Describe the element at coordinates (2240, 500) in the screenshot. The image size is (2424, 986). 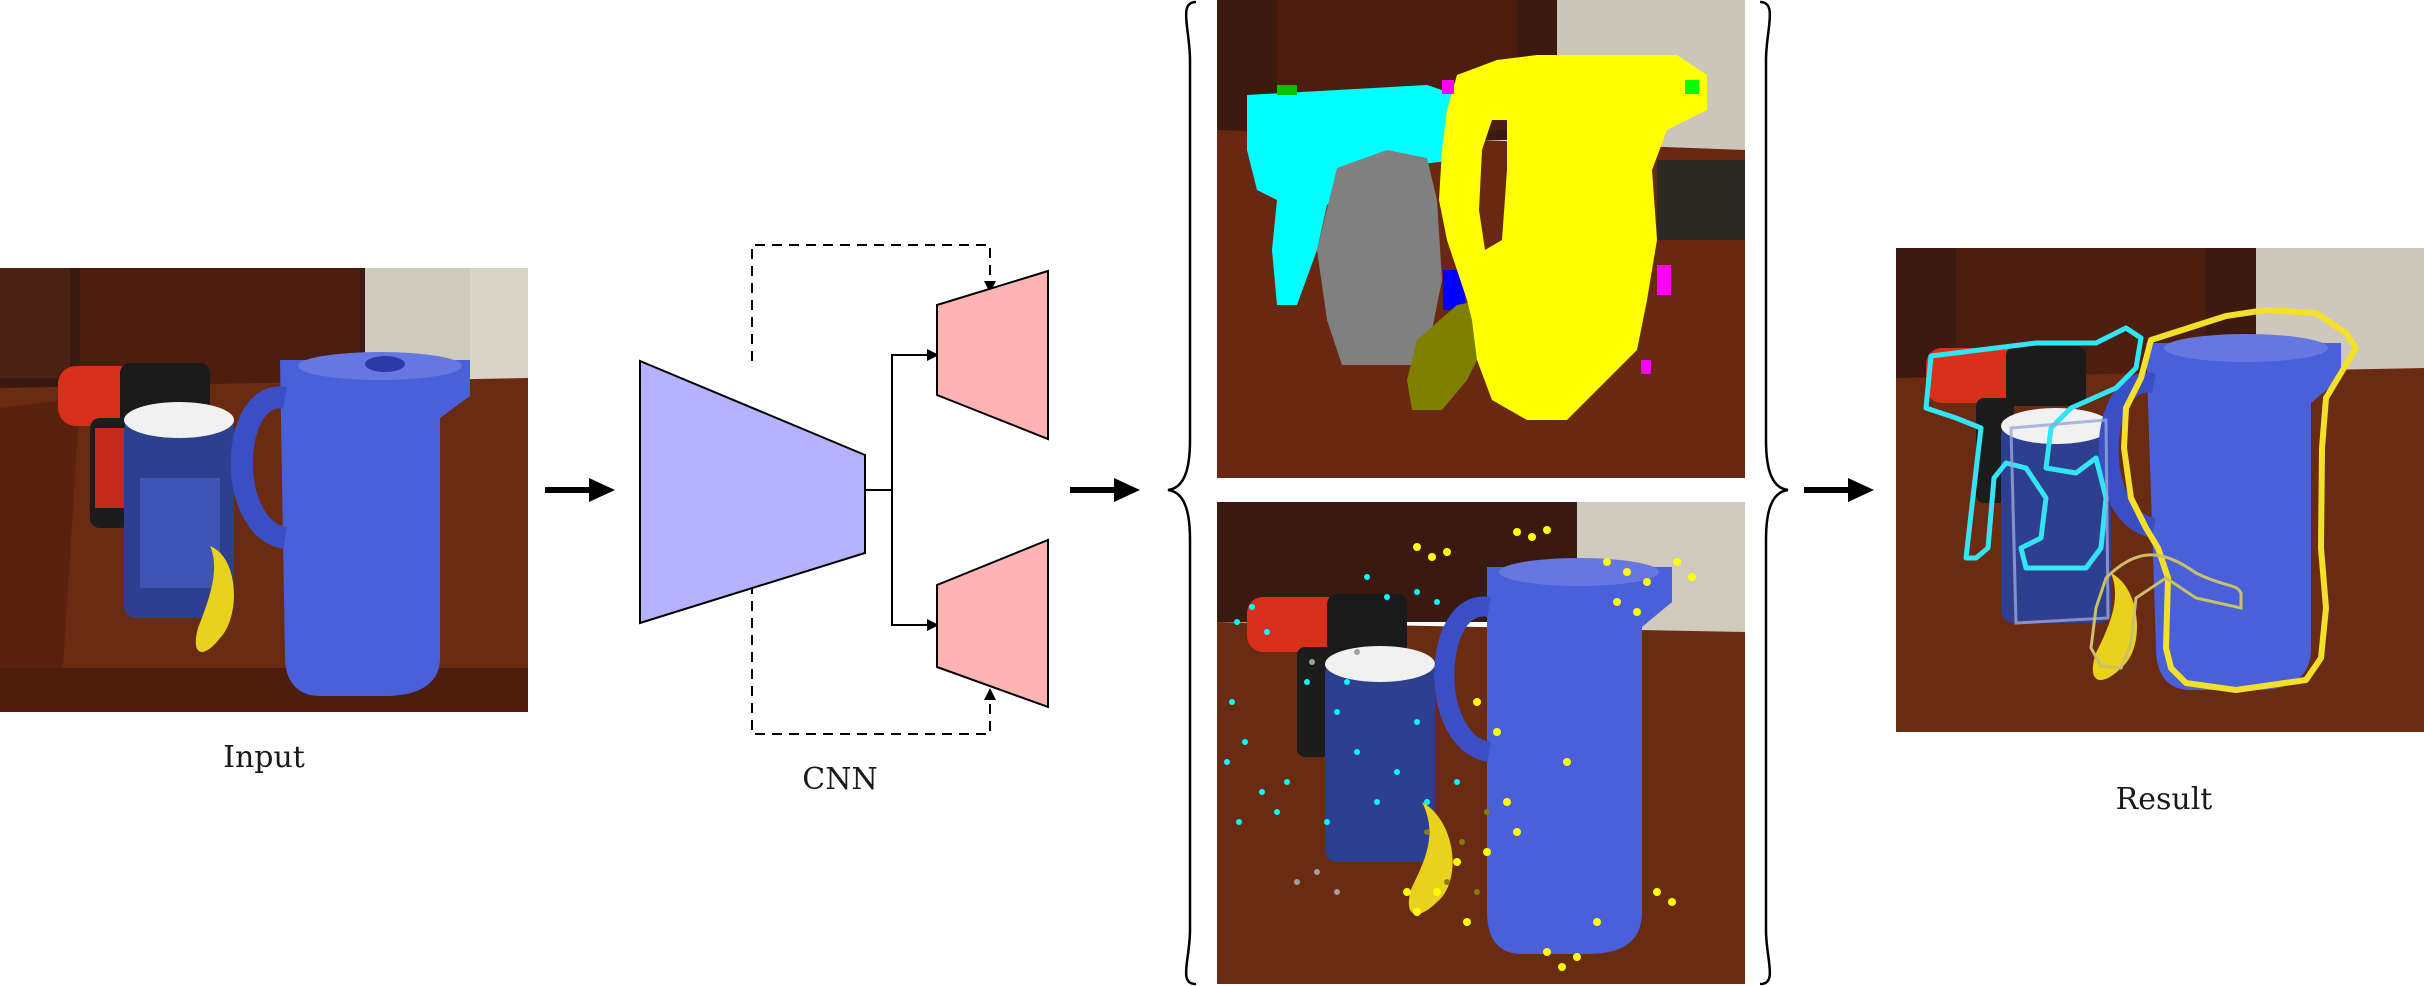
I see `contour-pitcher` at that location.